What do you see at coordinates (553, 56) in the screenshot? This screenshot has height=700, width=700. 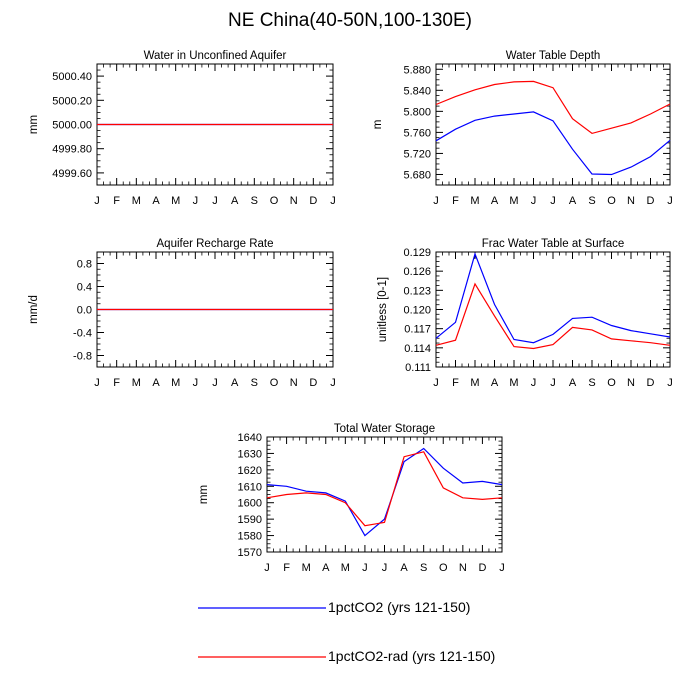 I see `chart-title: Water Table Depth` at bounding box center [553, 56].